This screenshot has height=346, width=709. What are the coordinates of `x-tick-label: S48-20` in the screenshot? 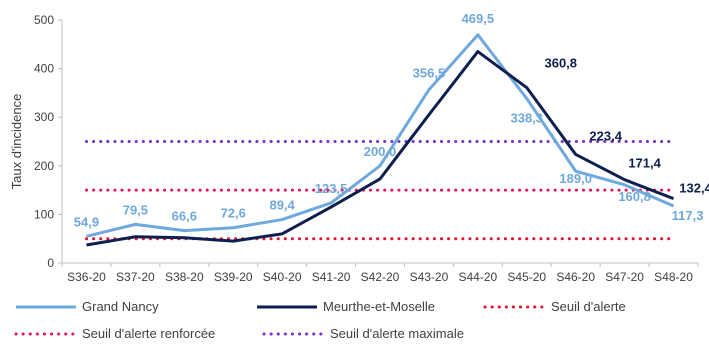 It's located at (673, 277).